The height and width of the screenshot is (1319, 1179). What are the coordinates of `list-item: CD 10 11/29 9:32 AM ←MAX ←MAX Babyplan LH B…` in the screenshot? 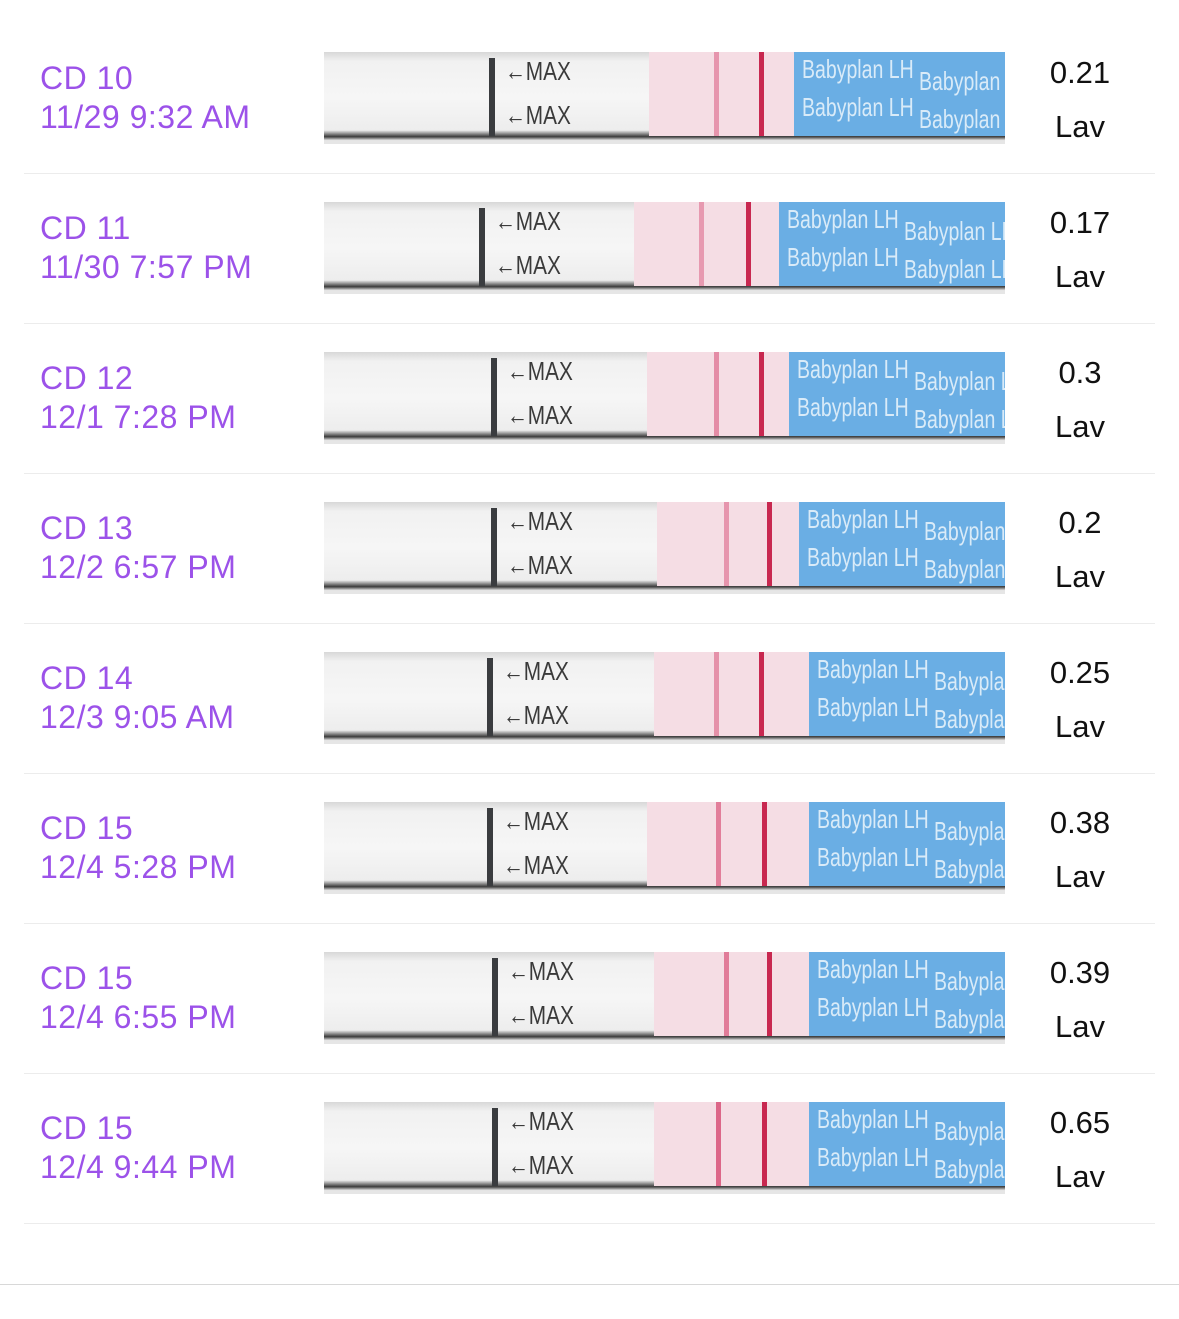 It's located at (589, 99).